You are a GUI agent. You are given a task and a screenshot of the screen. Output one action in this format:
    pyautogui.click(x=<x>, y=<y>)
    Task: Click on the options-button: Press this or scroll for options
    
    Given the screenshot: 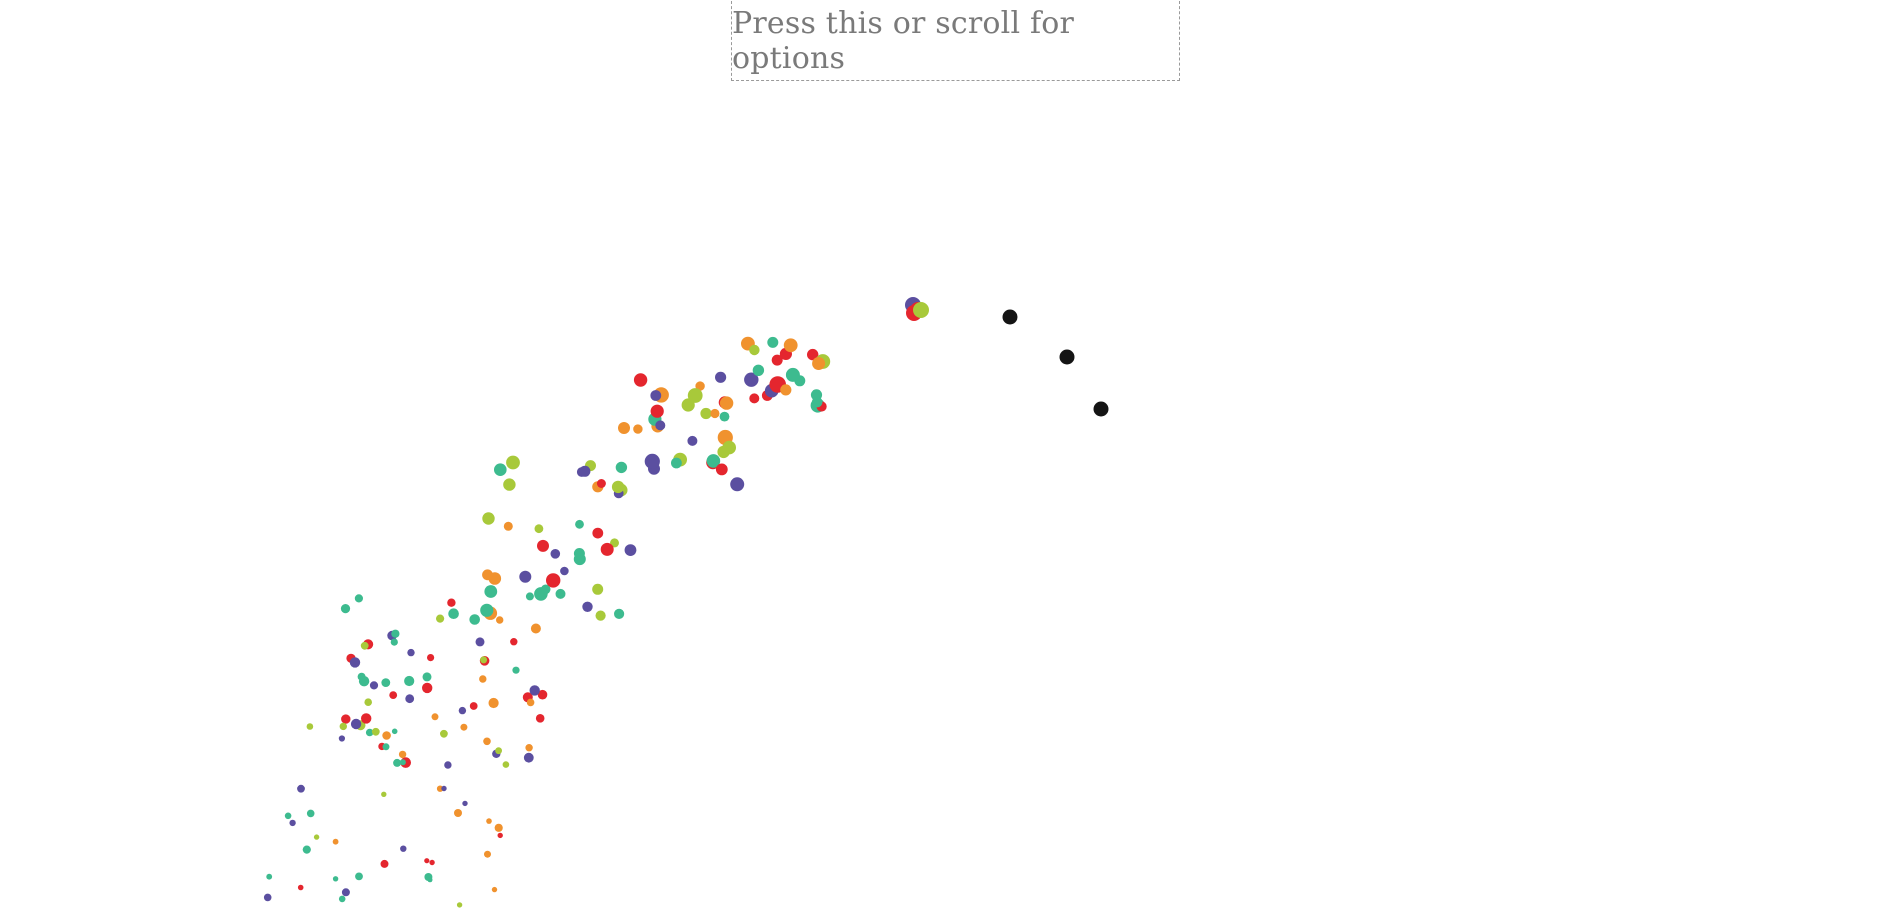 What is the action you would take?
    pyautogui.click(x=955, y=41)
    